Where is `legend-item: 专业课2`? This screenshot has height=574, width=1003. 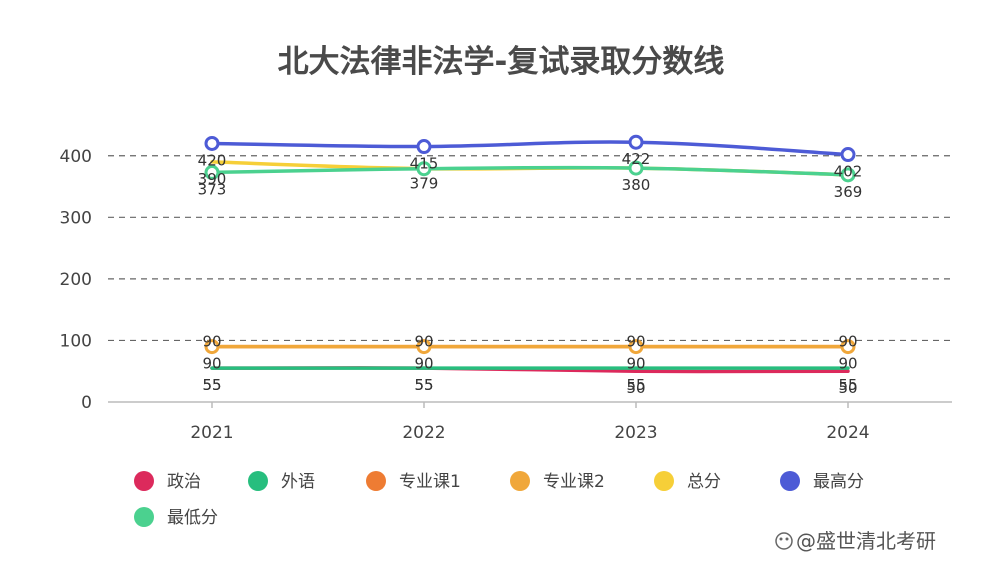
legend-item: 专业课2 is located at coordinates (557, 481).